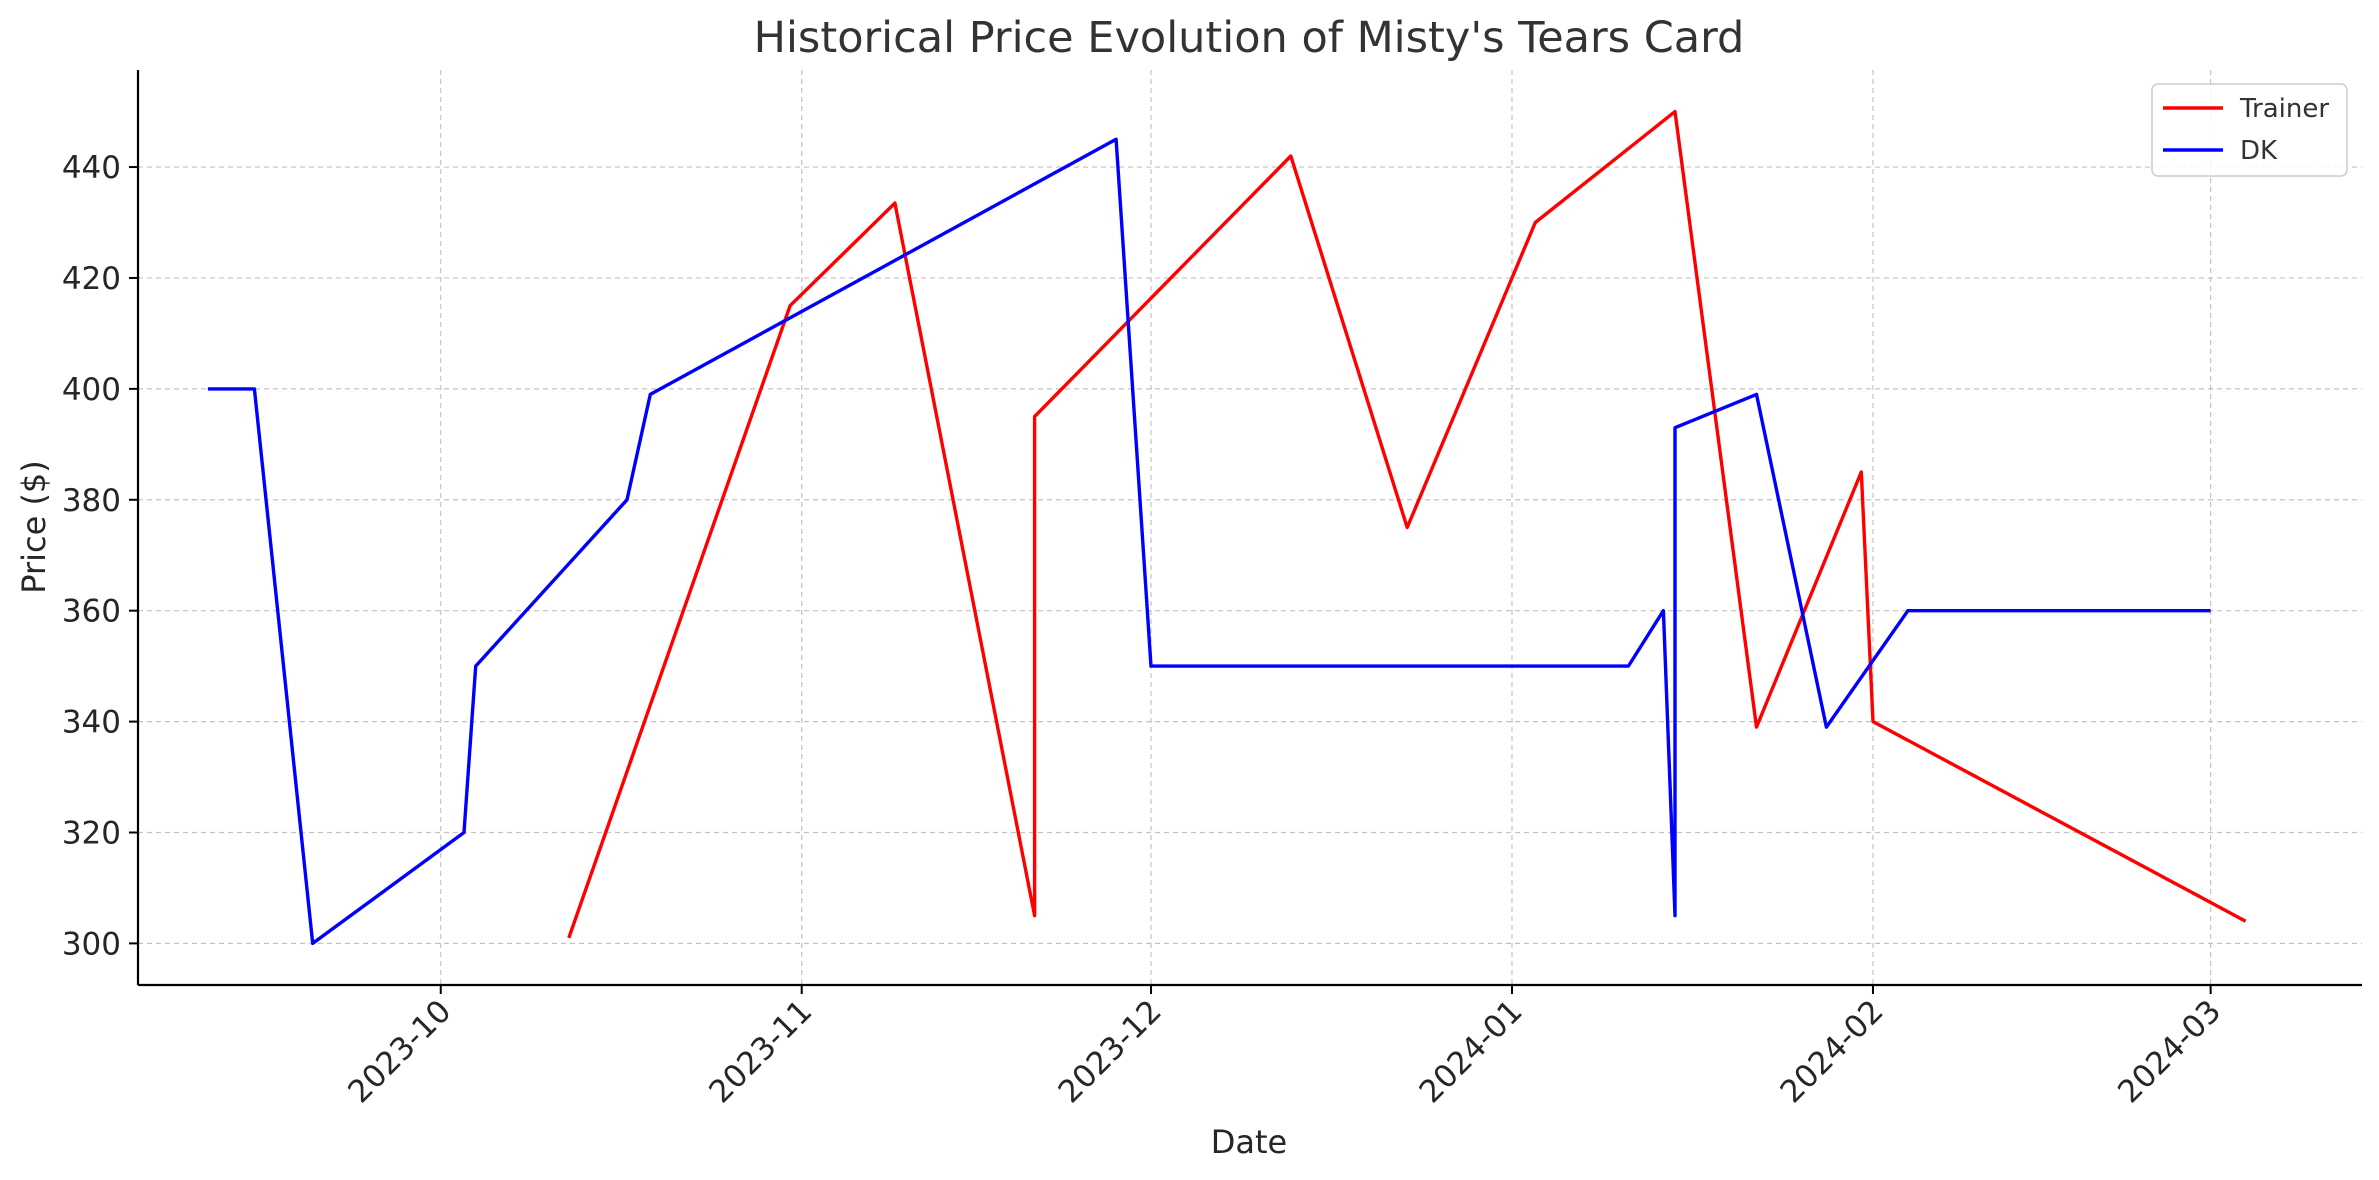  What do you see at coordinates (2284, 109) in the screenshot?
I see `legend-label-trainer: Trainer` at bounding box center [2284, 109].